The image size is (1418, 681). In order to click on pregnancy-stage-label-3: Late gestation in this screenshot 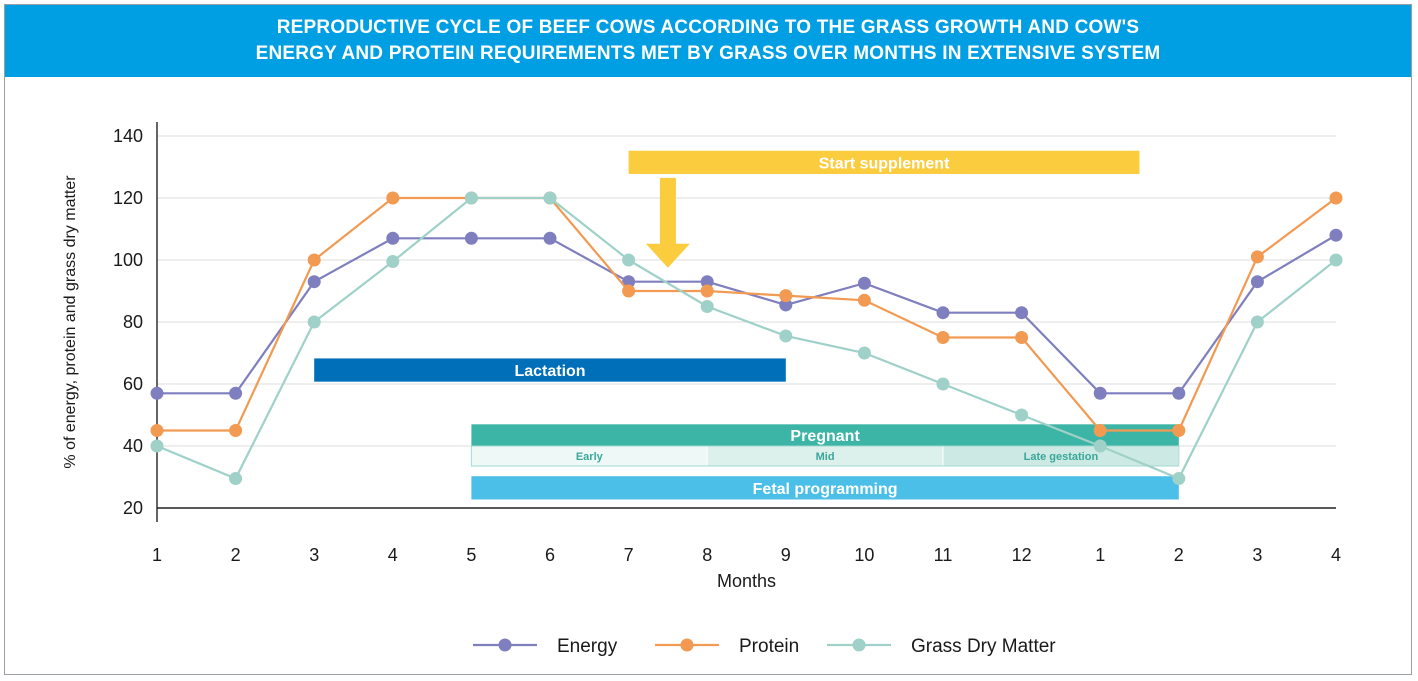, I will do `click(1061, 457)`.